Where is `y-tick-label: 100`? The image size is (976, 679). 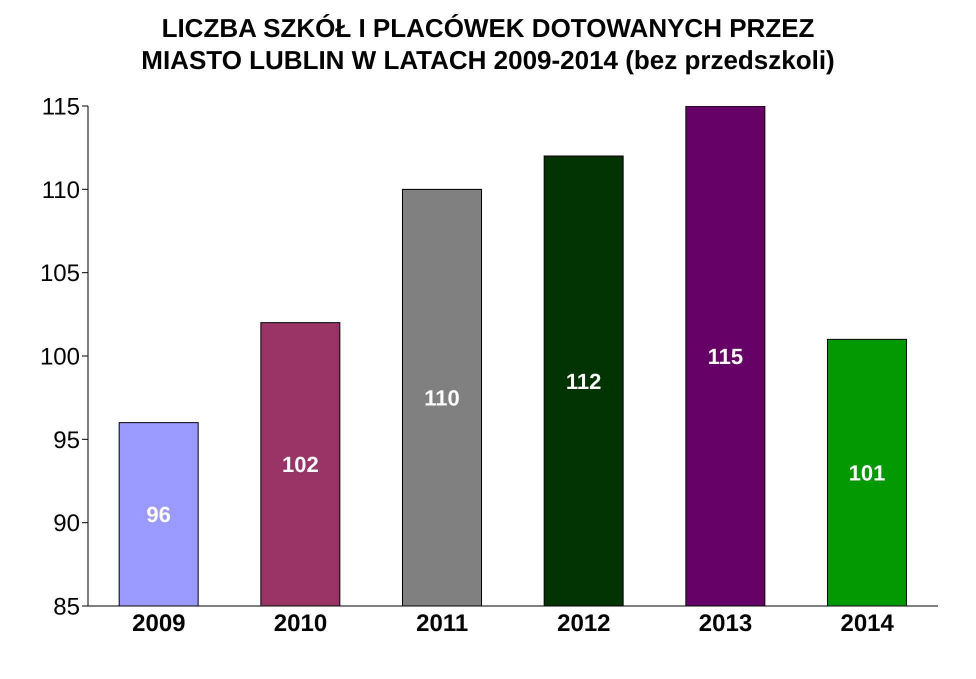
y-tick-label: 100 is located at coordinates (60, 357).